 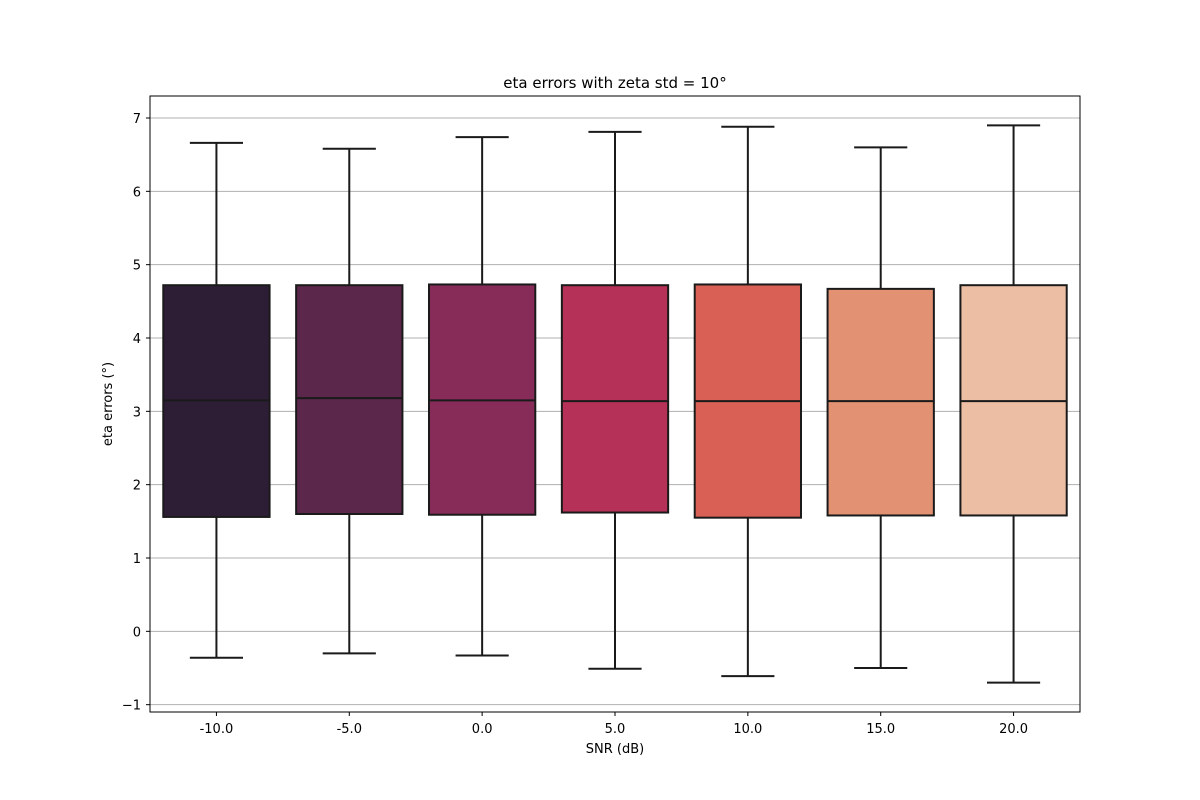 I want to click on box-0.0, so click(x=482, y=396).